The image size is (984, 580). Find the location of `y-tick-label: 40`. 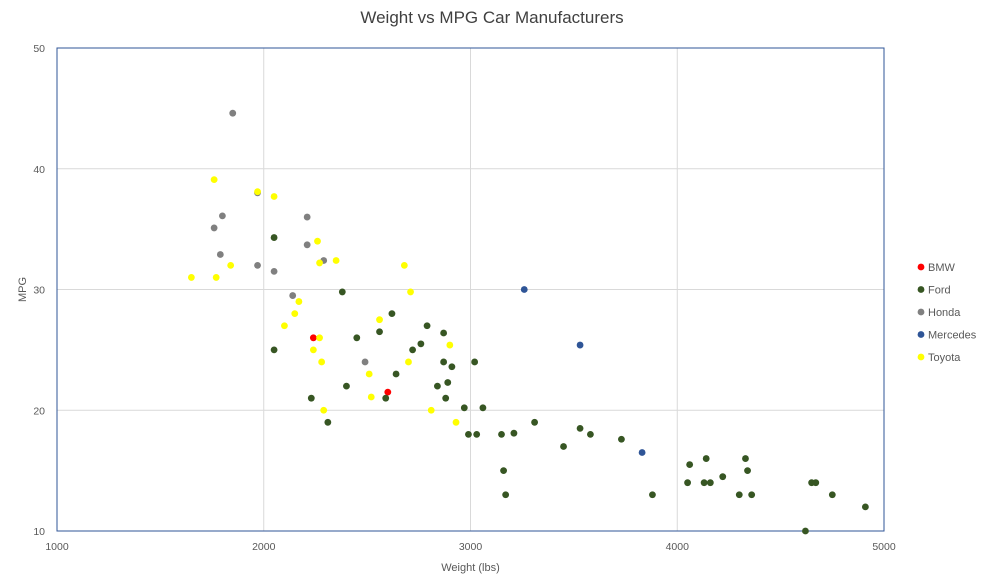

y-tick-label: 40 is located at coordinates (39, 170).